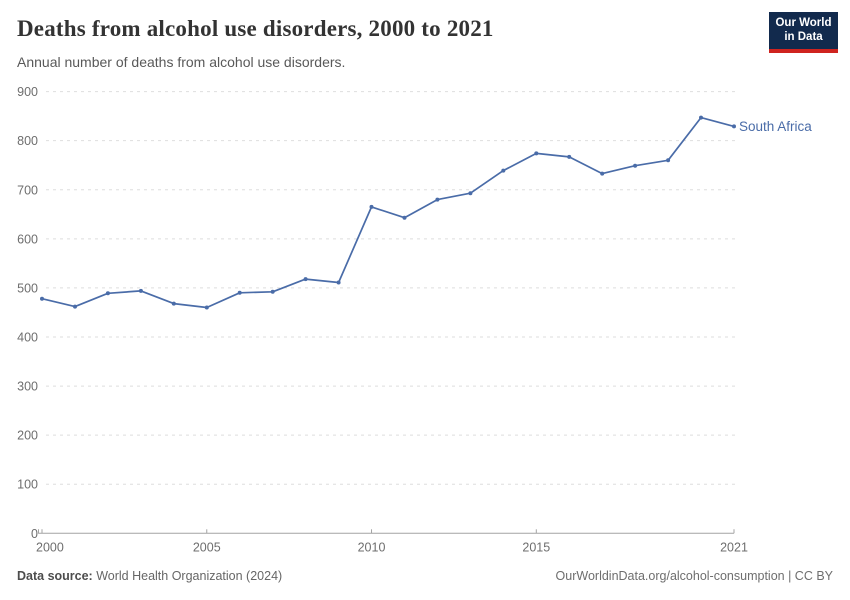  What do you see at coordinates (27, 92) in the screenshot?
I see `y-axis-tick-label: 900` at bounding box center [27, 92].